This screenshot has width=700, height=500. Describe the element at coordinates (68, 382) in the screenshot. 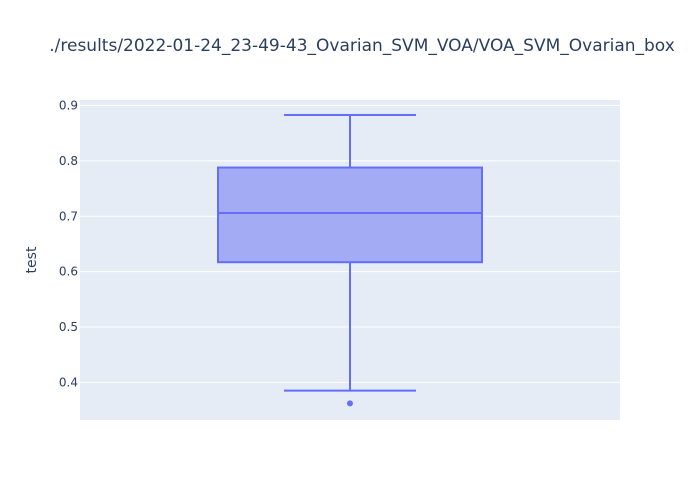

I see `y-tick-label: 0.4` at that location.